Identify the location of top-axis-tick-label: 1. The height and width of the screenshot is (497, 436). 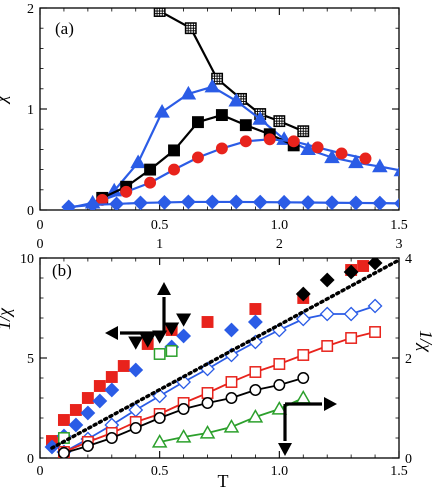
(159, 244).